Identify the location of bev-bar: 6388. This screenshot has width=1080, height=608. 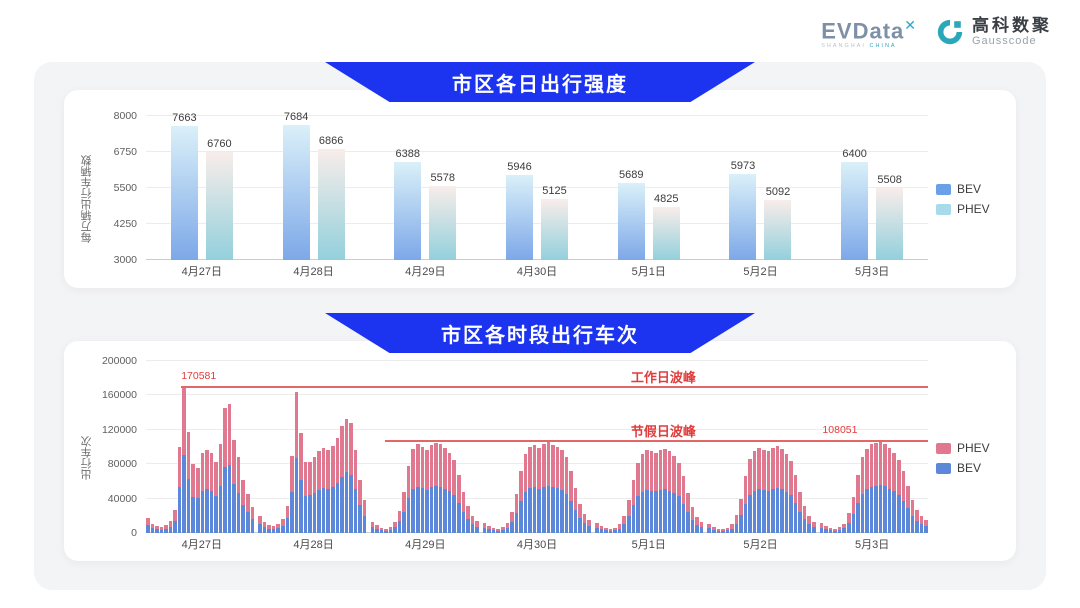
(408, 204).